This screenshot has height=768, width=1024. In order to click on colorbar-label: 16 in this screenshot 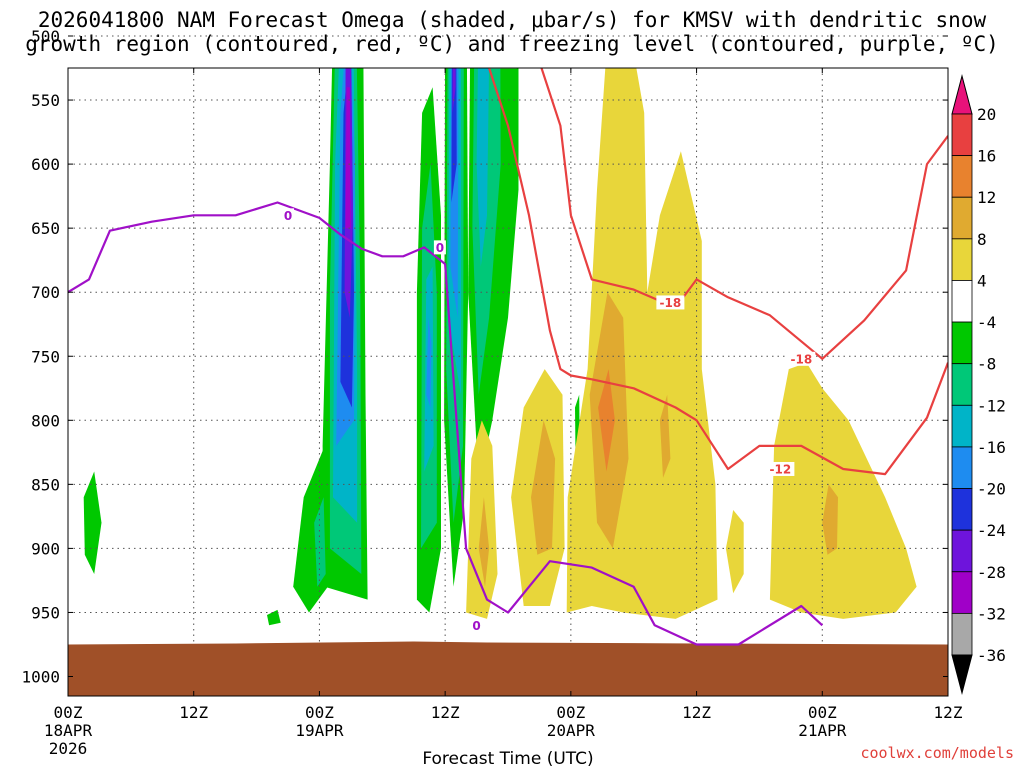, I will do `click(986, 156)`.